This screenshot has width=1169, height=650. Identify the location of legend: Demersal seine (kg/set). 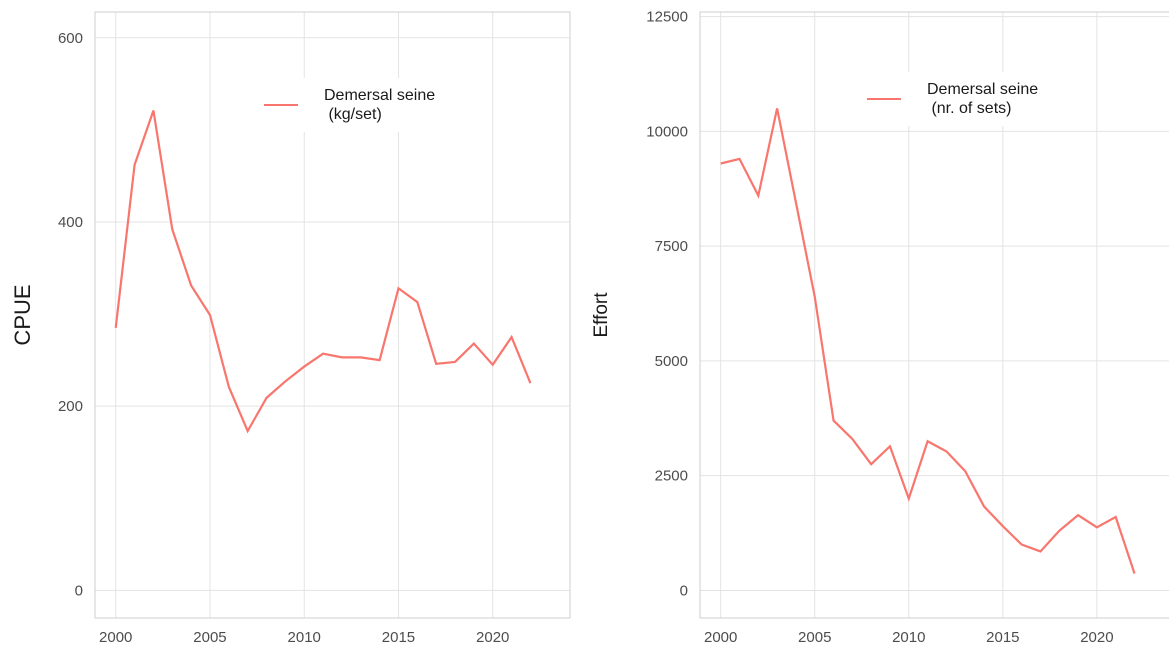
(350, 105).